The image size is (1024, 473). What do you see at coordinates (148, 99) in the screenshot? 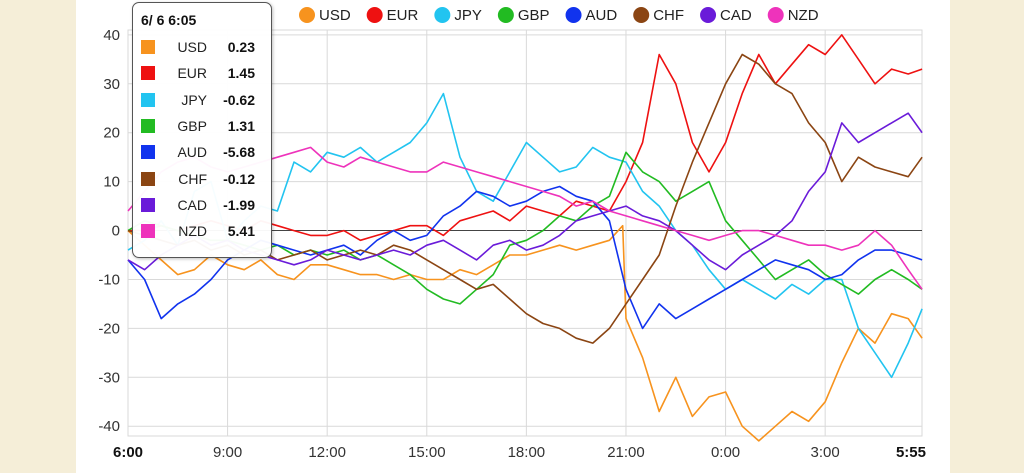
I see `jpy-color-swatch` at bounding box center [148, 99].